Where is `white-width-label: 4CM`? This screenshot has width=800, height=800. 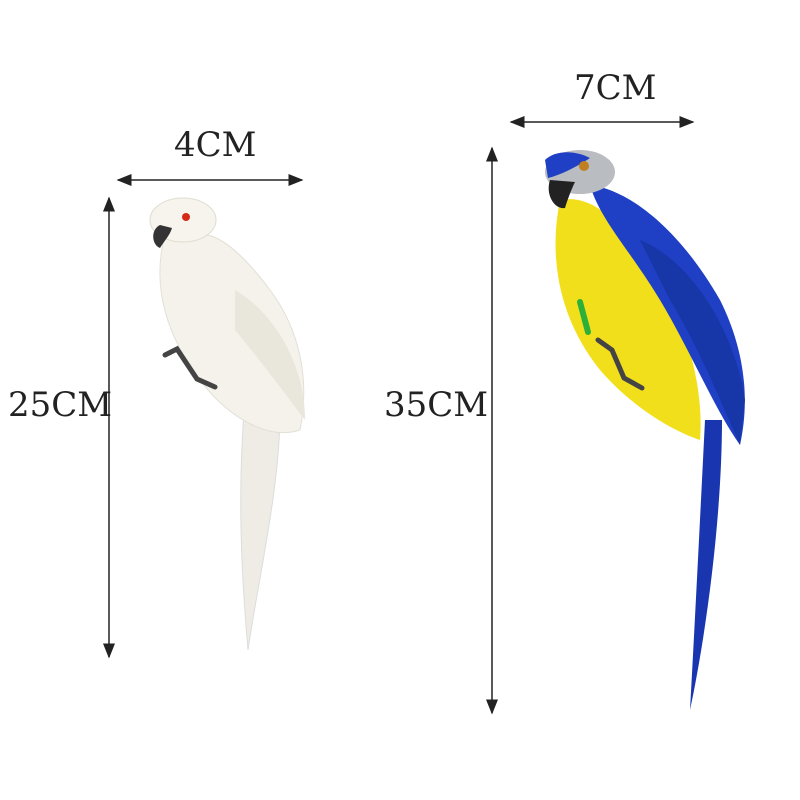 white-width-label: 4CM is located at coordinates (215, 145).